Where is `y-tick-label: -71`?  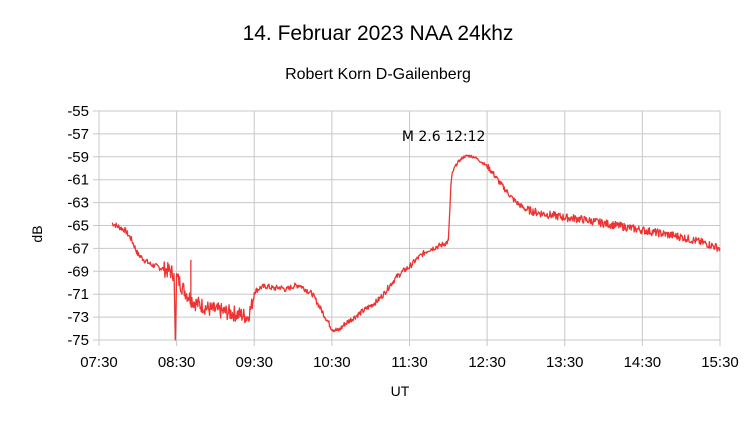 y-tick-label: -71 is located at coordinates (78, 294).